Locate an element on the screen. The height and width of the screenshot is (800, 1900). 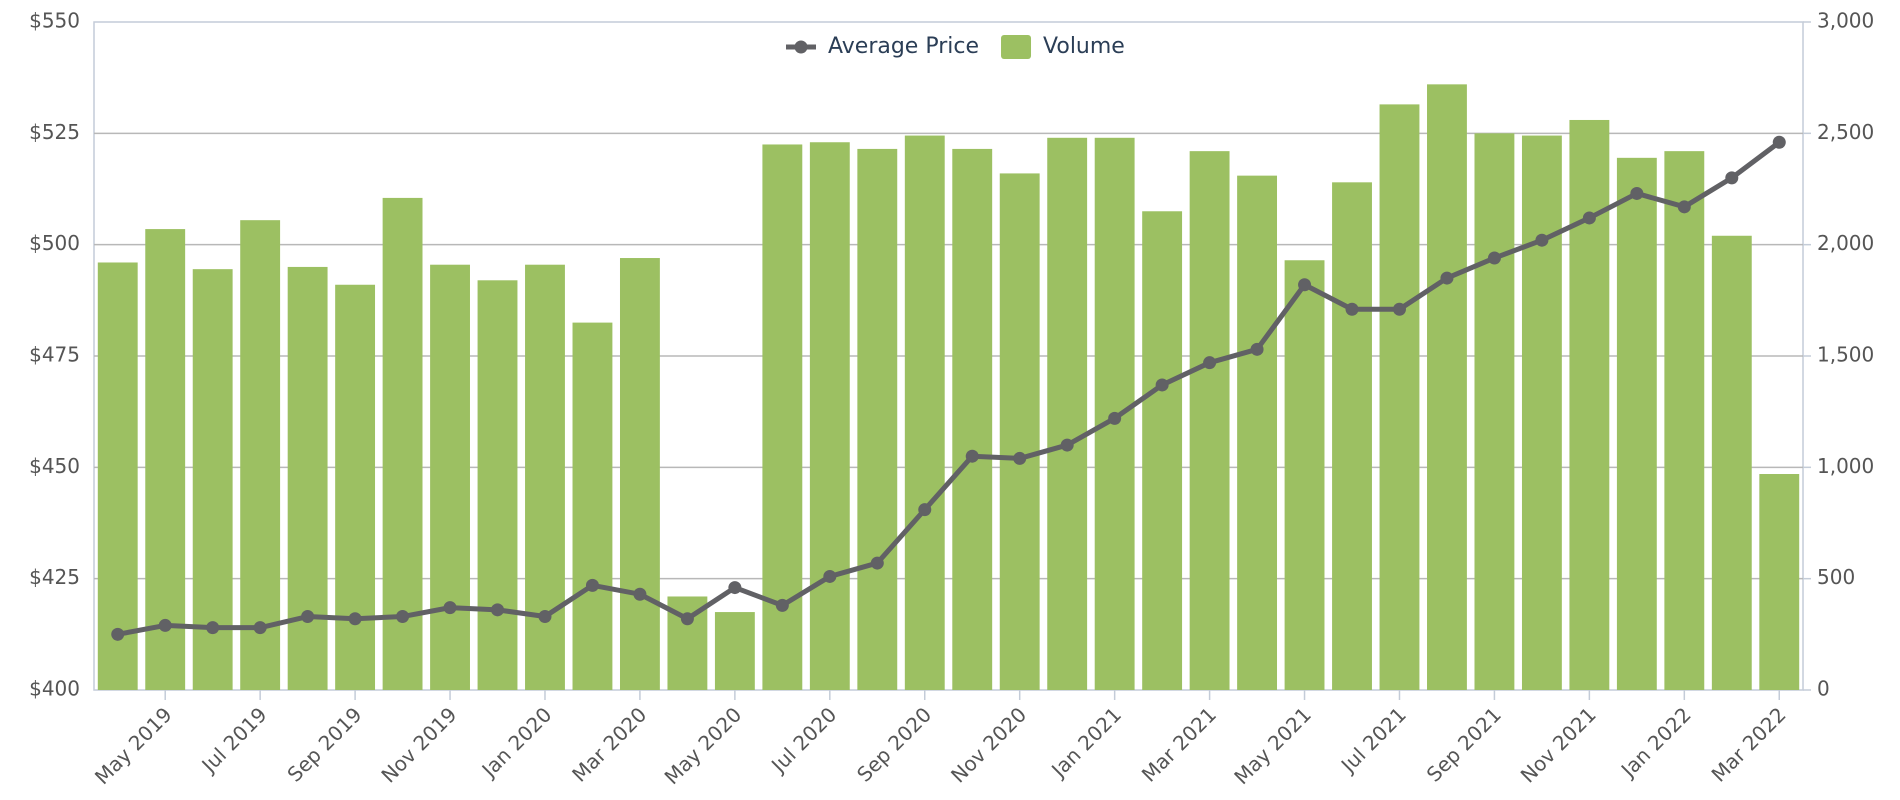
legend-marker is located at coordinates (801, 47).